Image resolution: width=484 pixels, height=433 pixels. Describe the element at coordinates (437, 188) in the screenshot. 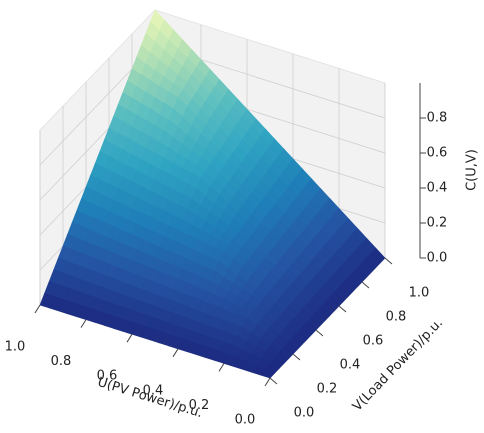

I see `z-tick-label: 0.4` at that location.